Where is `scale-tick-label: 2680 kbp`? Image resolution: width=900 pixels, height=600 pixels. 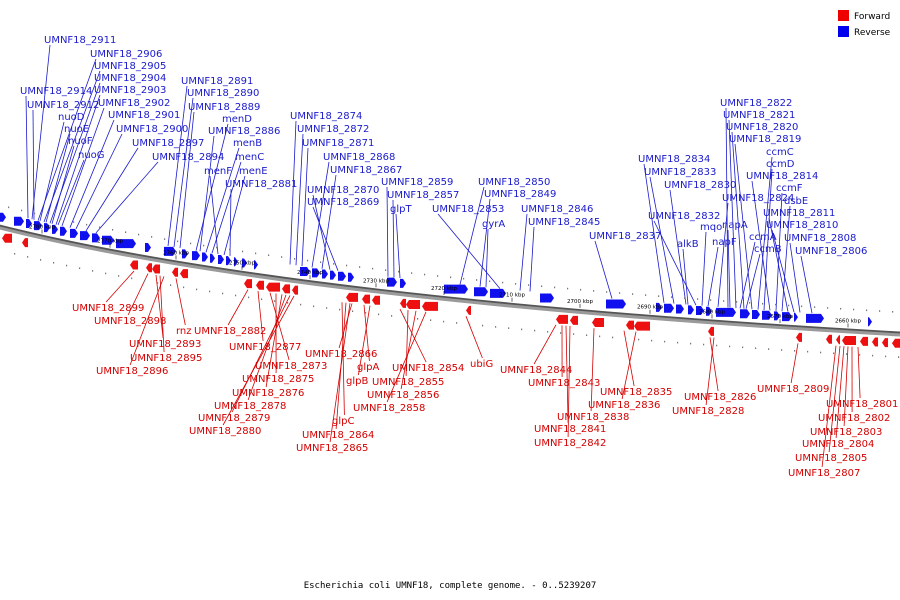 scale-tick-label: 2680 kbp is located at coordinates (712, 312).